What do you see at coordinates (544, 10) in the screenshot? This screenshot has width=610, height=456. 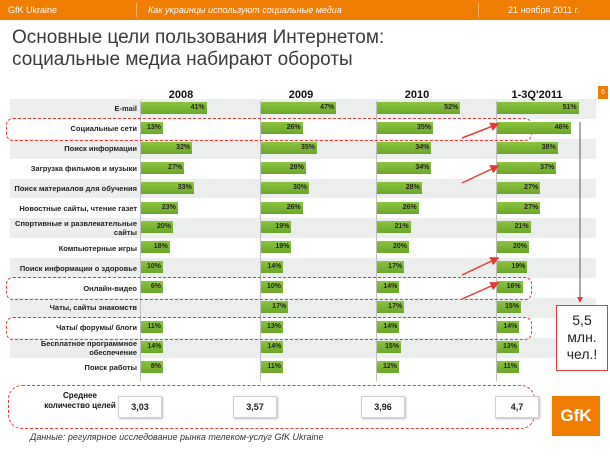 I see `header-date: 21 ноября 2011 г.` at bounding box center [544, 10].